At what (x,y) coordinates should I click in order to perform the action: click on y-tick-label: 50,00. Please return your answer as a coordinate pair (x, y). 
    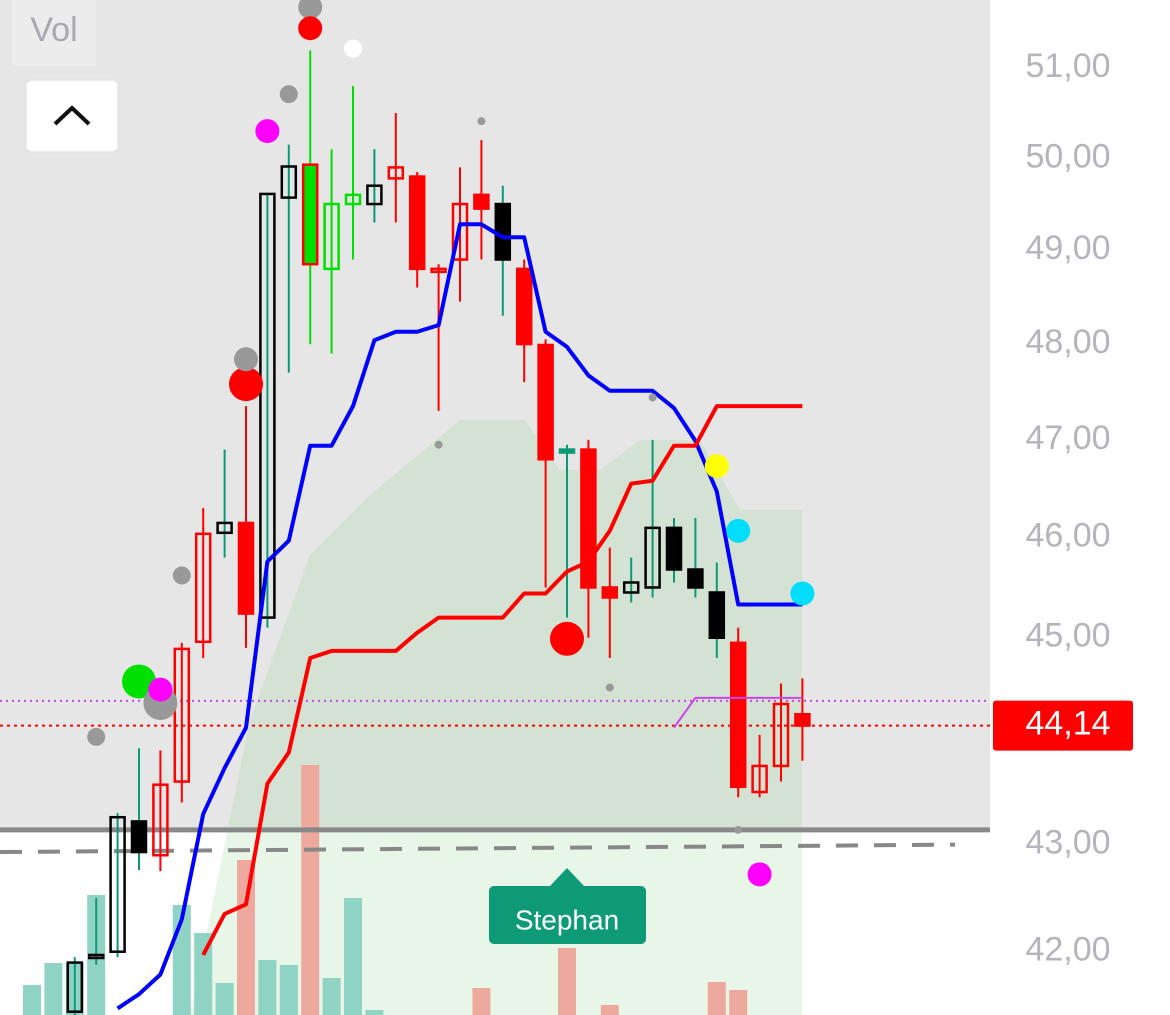
    Looking at the image, I should click on (1067, 156).